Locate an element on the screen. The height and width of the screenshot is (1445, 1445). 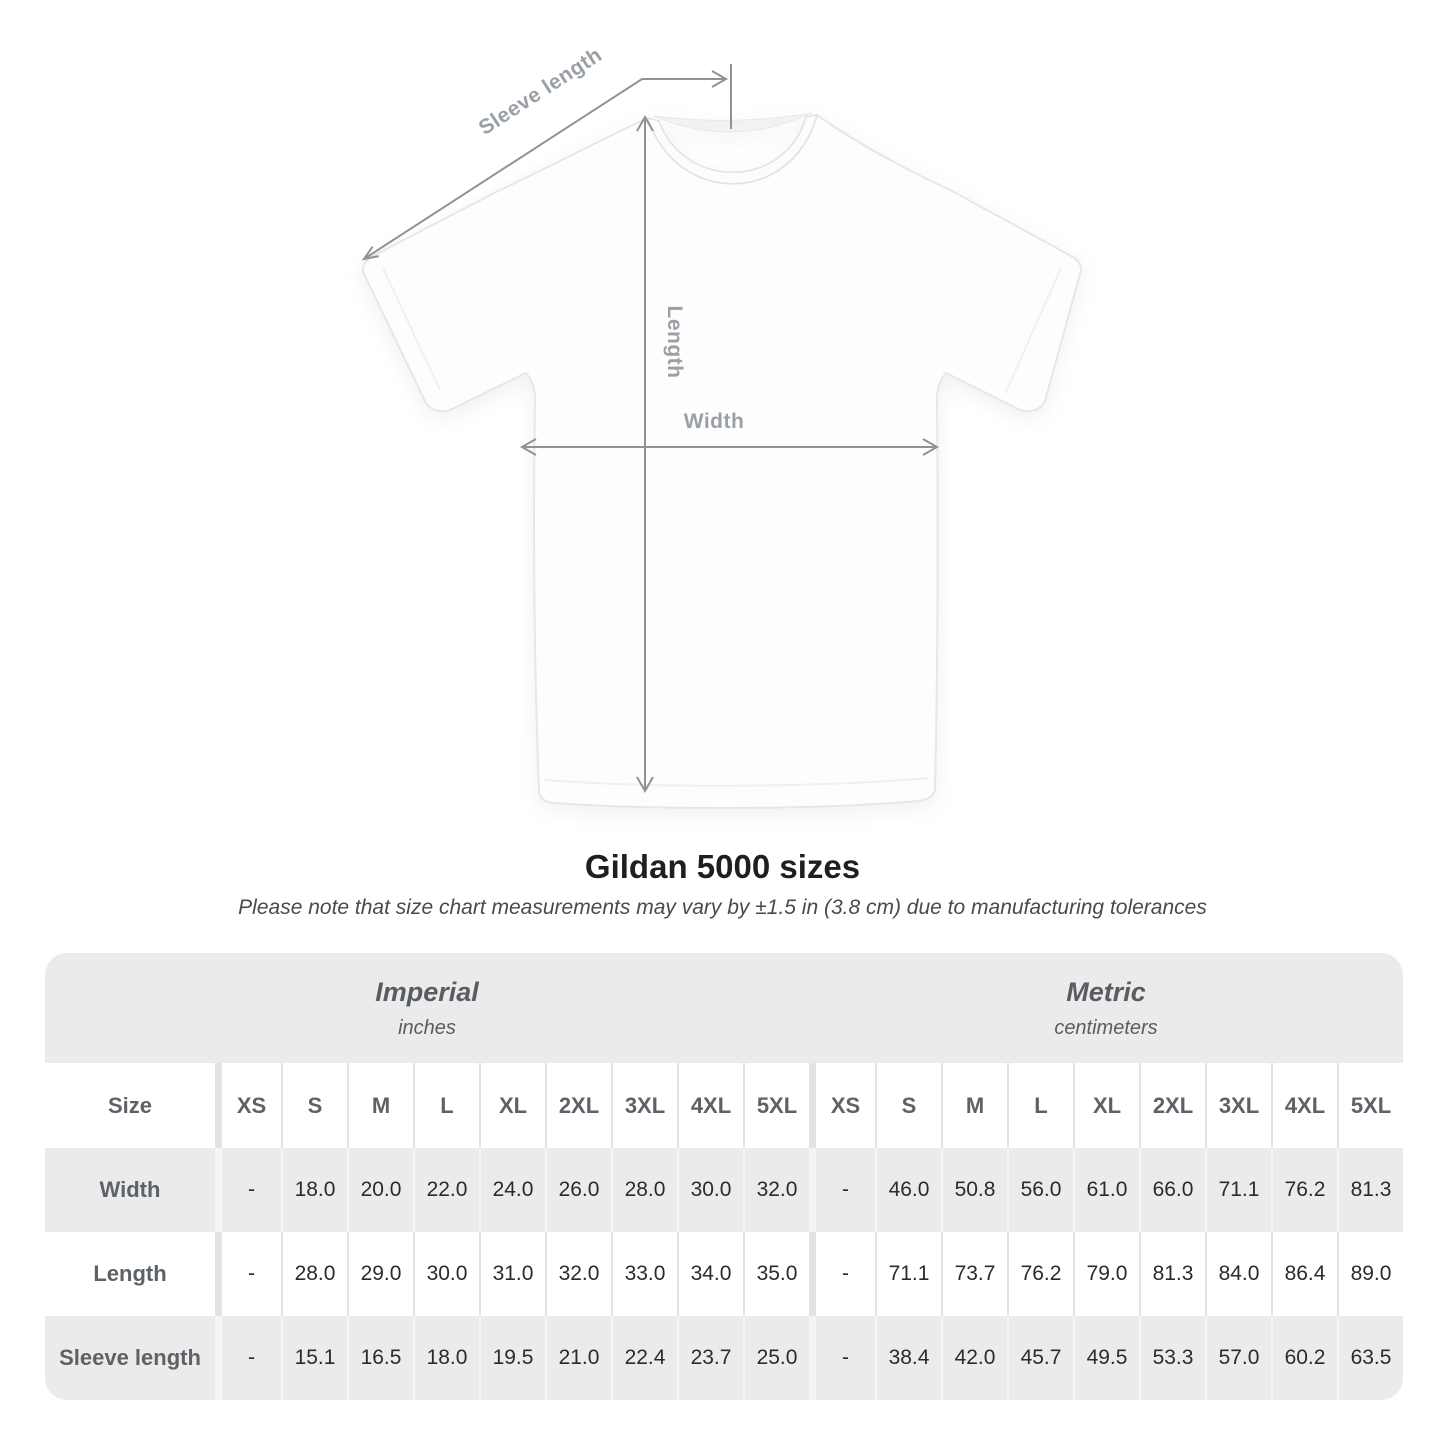
column-header-metric-xs: XS is located at coordinates (842, 1105).